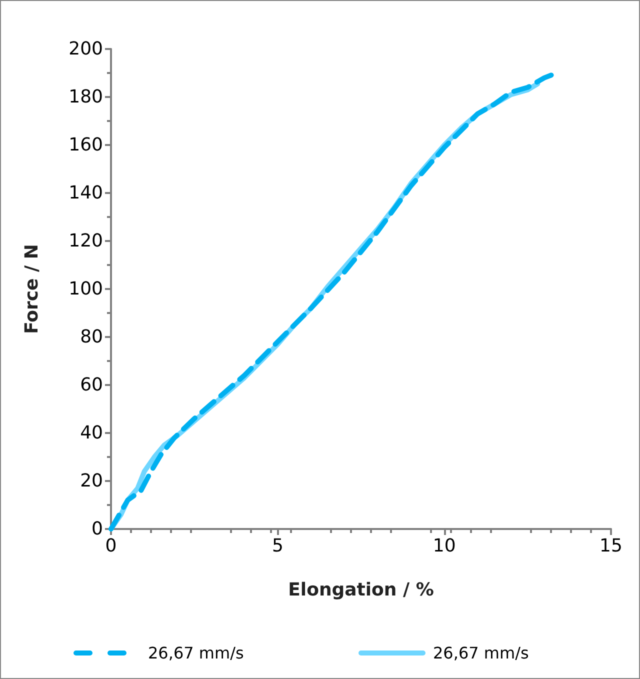 Image resolution: width=640 pixels, height=679 pixels. What do you see at coordinates (85, 145) in the screenshot?
I see `y-tick-label: 160` at bounding box center [85, 145].